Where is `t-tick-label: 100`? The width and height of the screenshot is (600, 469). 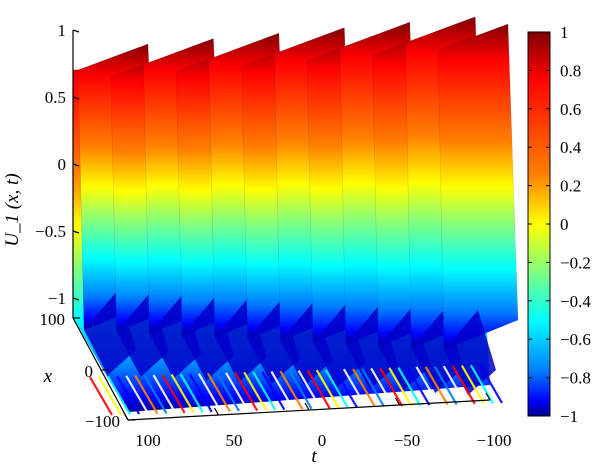 t-tick-label: 100 is located at coordinates (148, 440).